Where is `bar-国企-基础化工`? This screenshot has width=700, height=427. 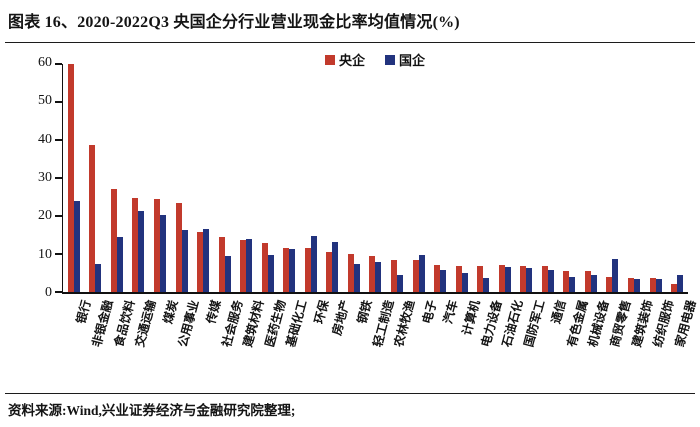 bar-国企-基础化工 is located at coordinates (292, 270).